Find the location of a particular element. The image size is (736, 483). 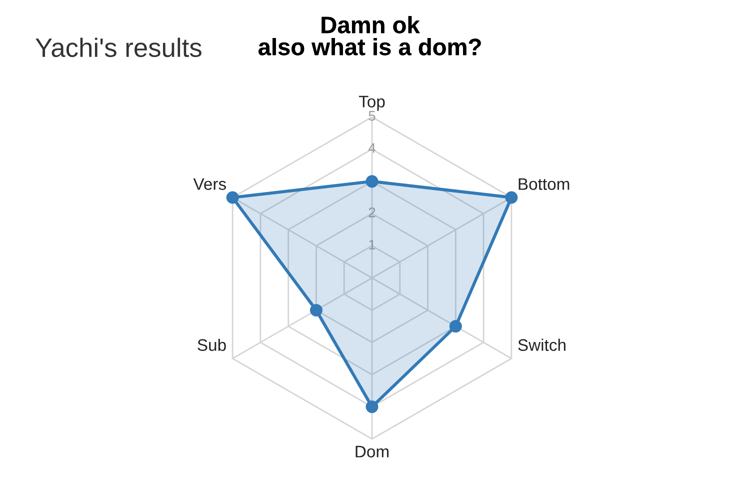

spoke-label: Dom is located at coordinates (372, 452).